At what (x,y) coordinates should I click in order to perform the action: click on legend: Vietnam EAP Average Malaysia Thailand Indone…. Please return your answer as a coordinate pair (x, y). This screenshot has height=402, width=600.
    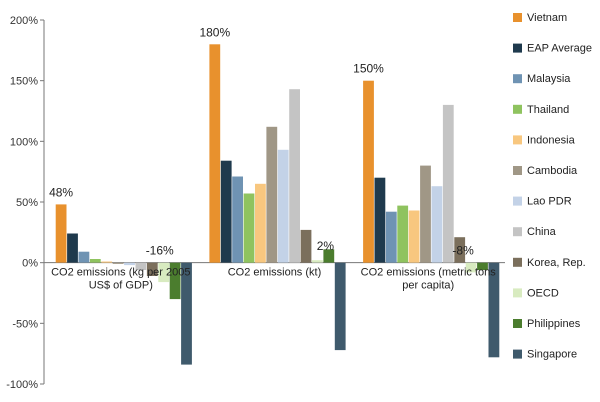
    Looking at the image, I should click on (552, 186).